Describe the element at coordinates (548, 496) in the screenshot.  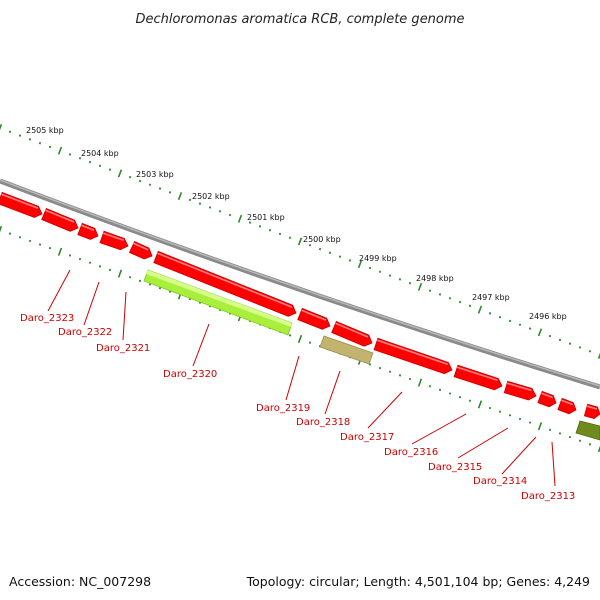
I see `gene-label-daro-2313: Daro_2313` at that location.